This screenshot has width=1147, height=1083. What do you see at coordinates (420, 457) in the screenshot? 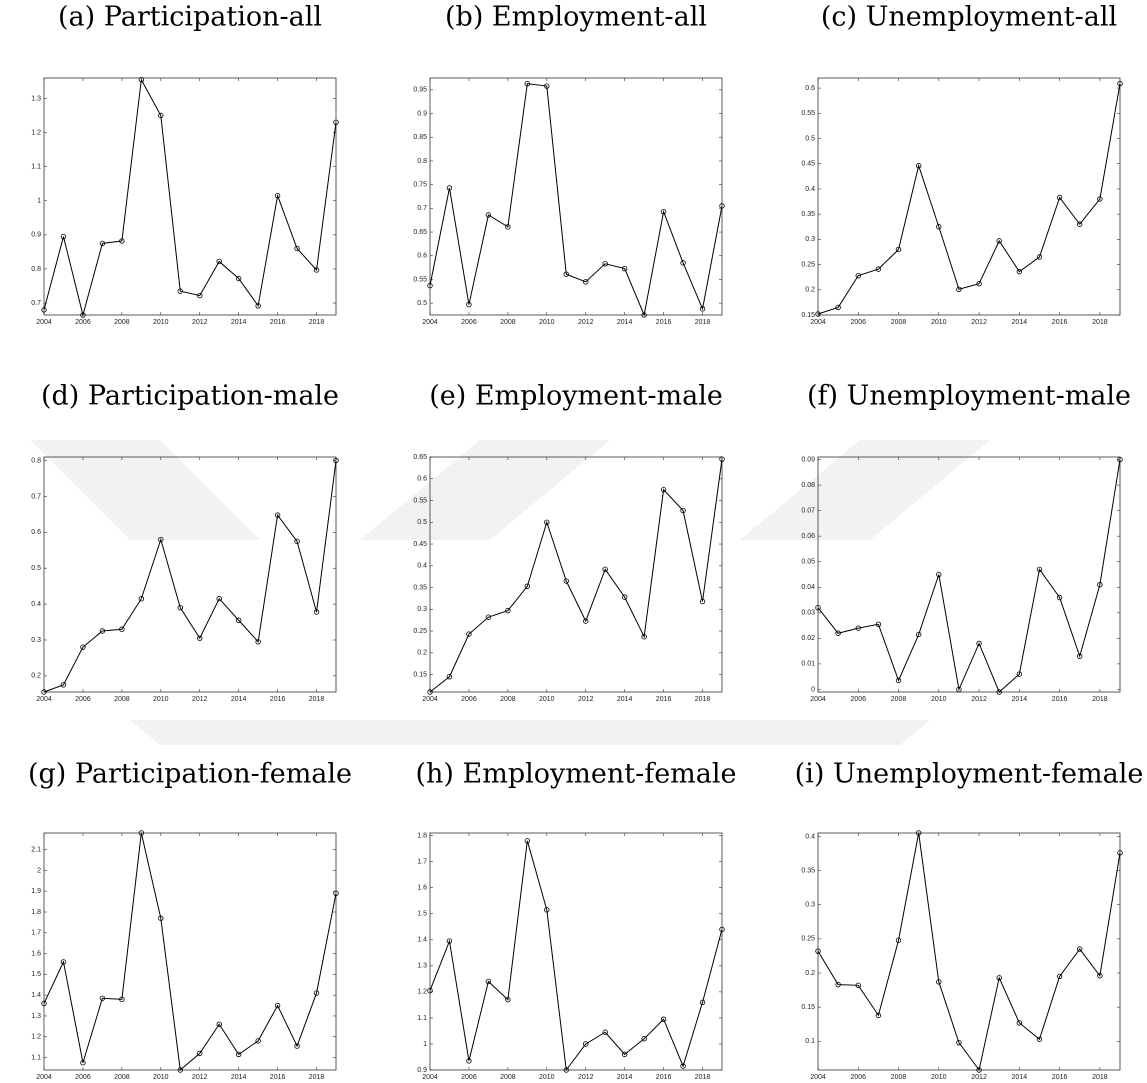
I see `y-tick-label: 0.65` at bounding box center [420, 457].